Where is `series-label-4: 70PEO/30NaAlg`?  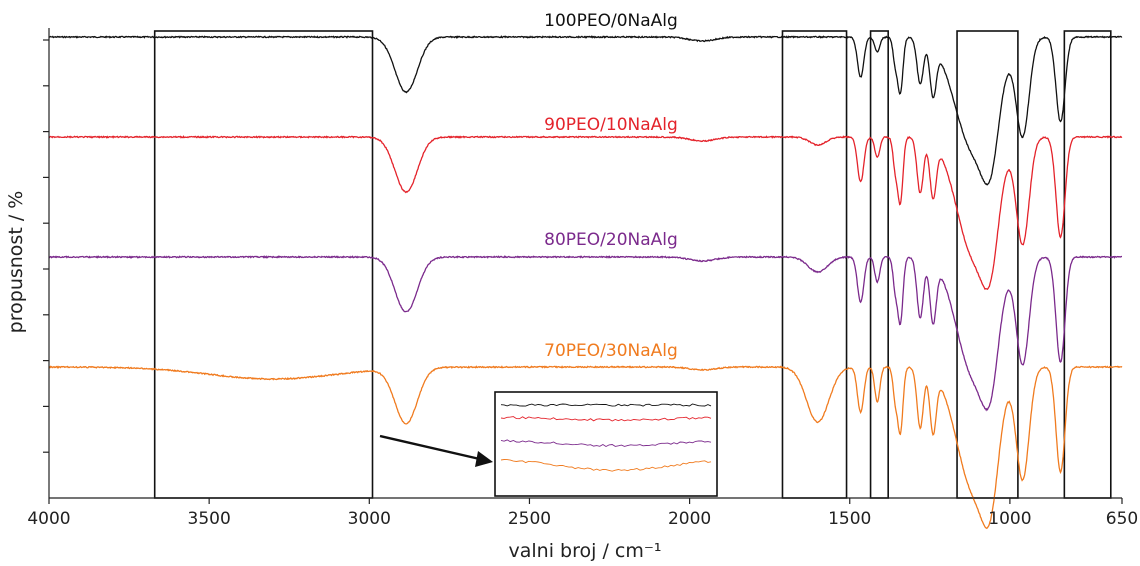 series-label-4: 70PEO/30NaAlg is located at coordinates (611, 351).